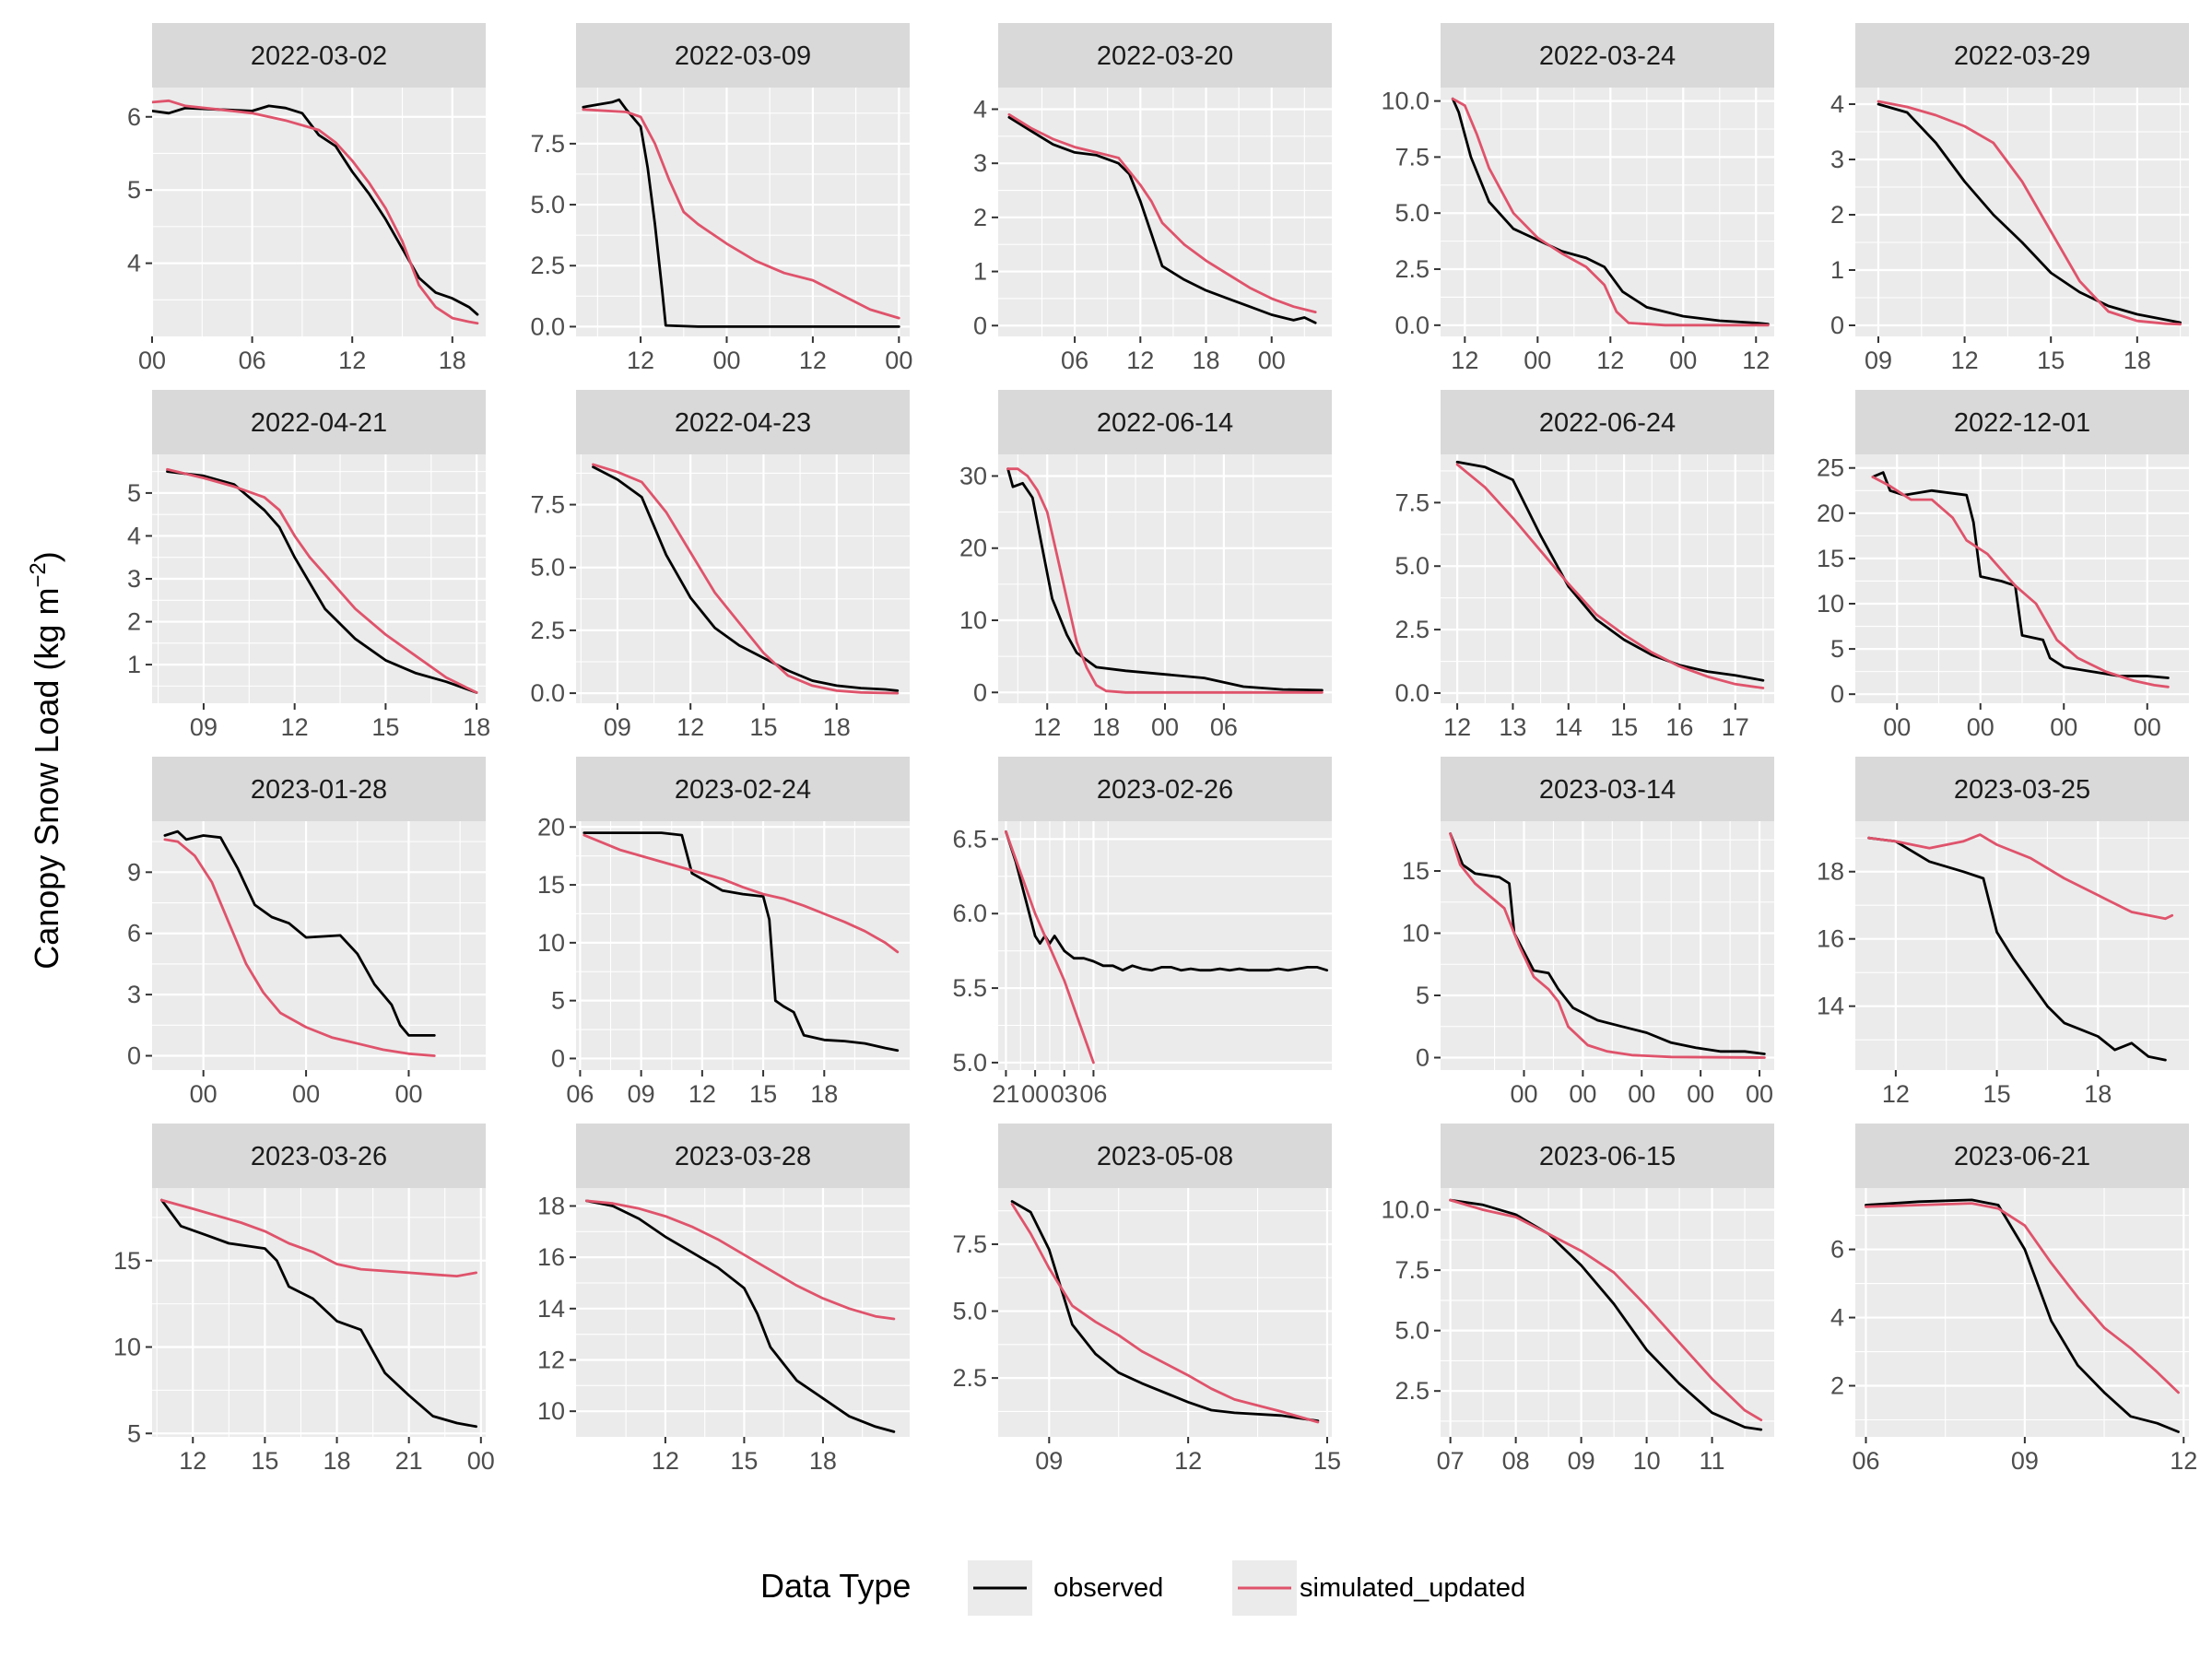 This screenshot has width=2212, height=1659. What do you see at coordinates (134, 117) in the screenshot?
I see `y-tick-label: 6` at bounding box center [134, 117].